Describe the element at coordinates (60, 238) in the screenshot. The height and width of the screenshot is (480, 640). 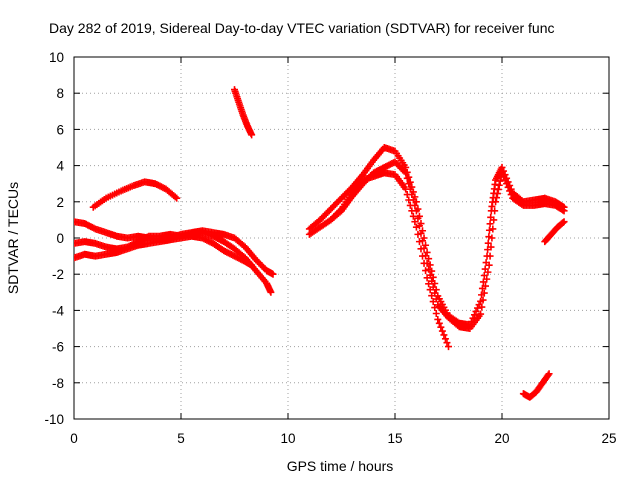
I see `y-tick-label: 0` at that location.